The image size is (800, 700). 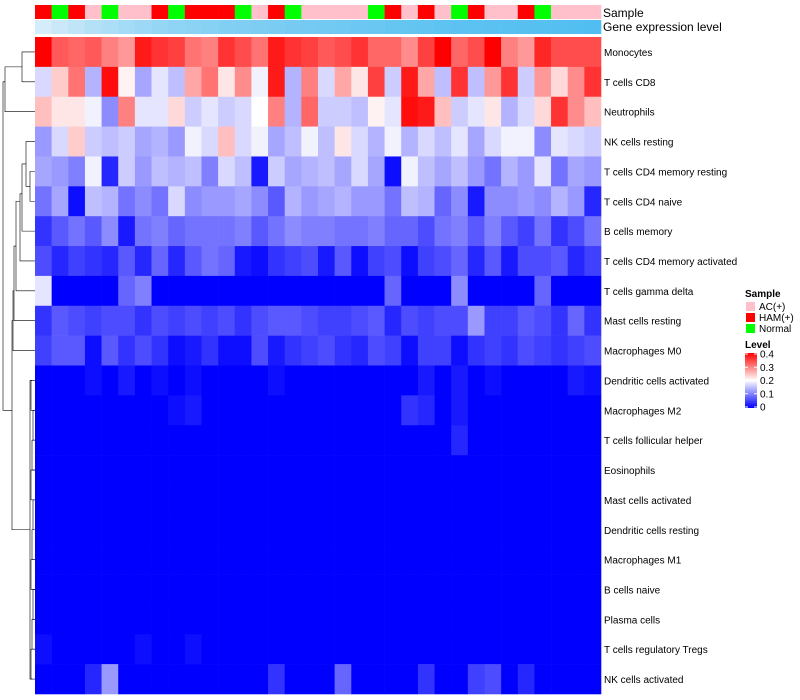 I want to click on row-label: T cells CD4 memory activated, so click(x=670, y=262).